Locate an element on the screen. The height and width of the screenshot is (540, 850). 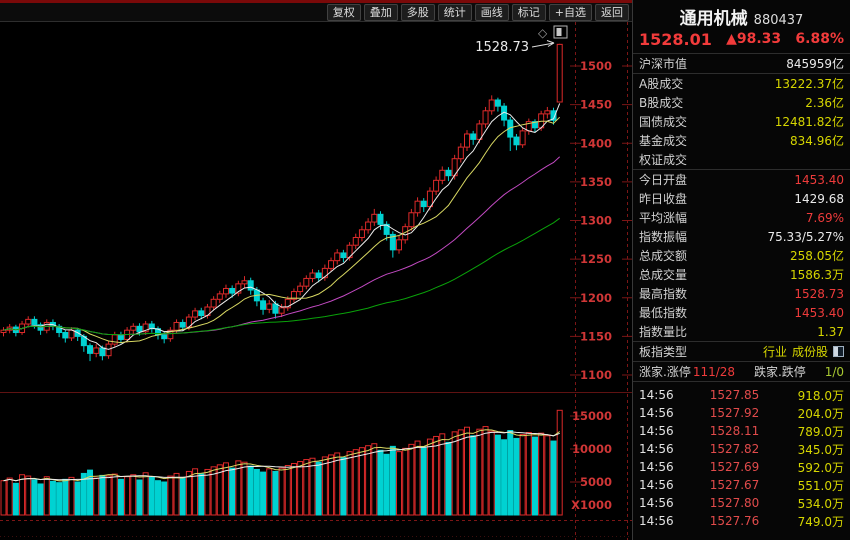
quote-label: 今日开盘 is located at coordinates (663, 180).